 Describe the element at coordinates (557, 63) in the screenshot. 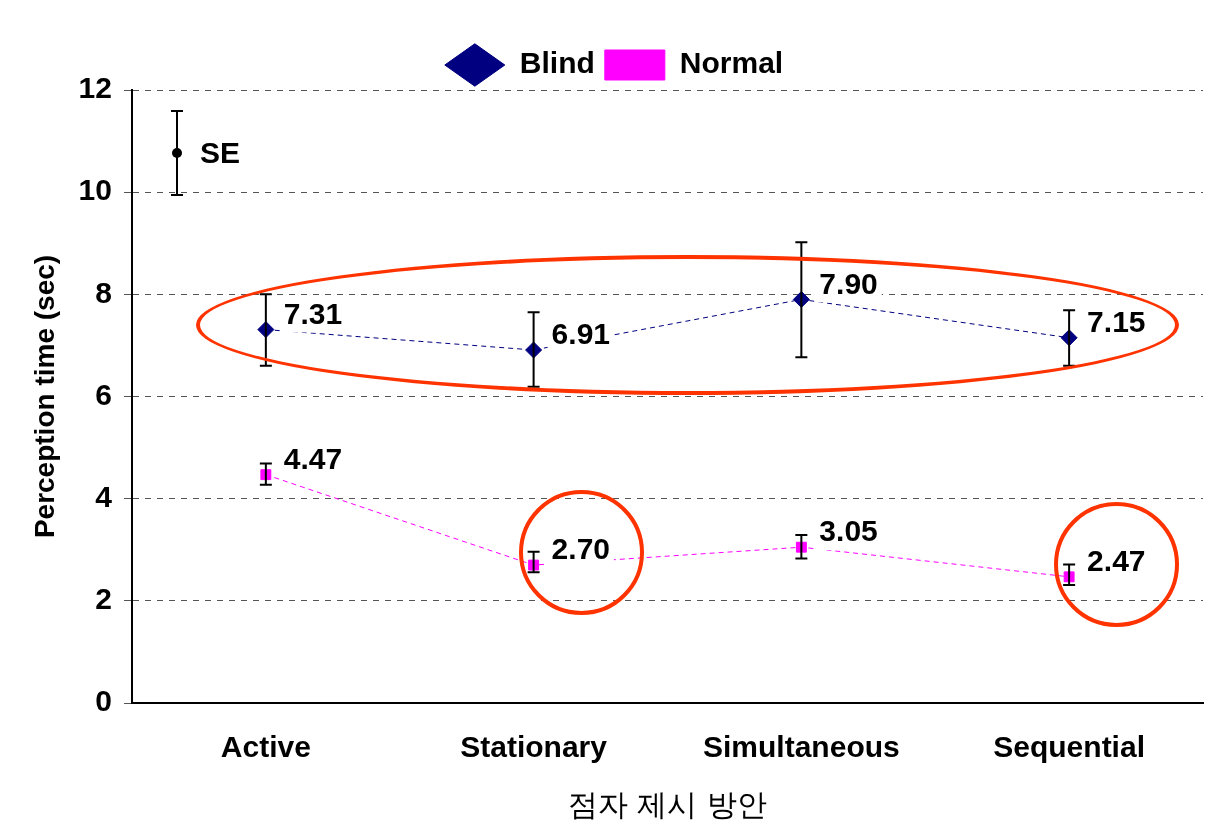

I see `legend-label: Blind` at that location.